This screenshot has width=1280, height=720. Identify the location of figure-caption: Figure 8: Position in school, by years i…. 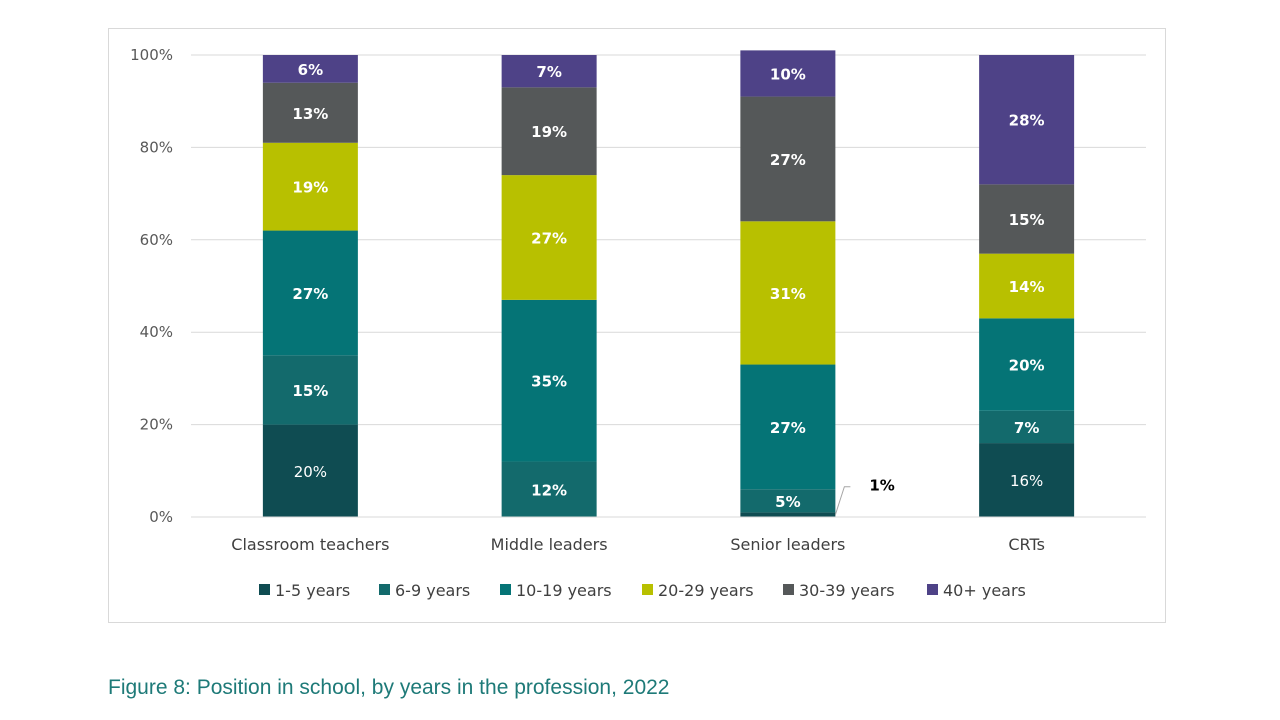
(389, 687).